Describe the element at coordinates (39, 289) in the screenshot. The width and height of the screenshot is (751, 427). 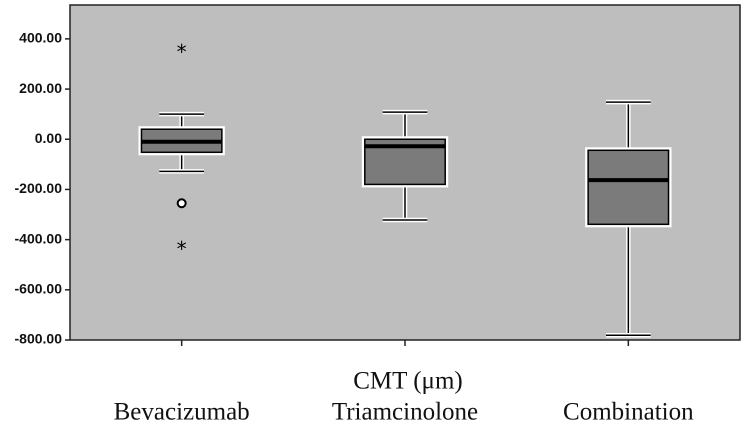
I see `y-tick-label: -600.00` at that location.